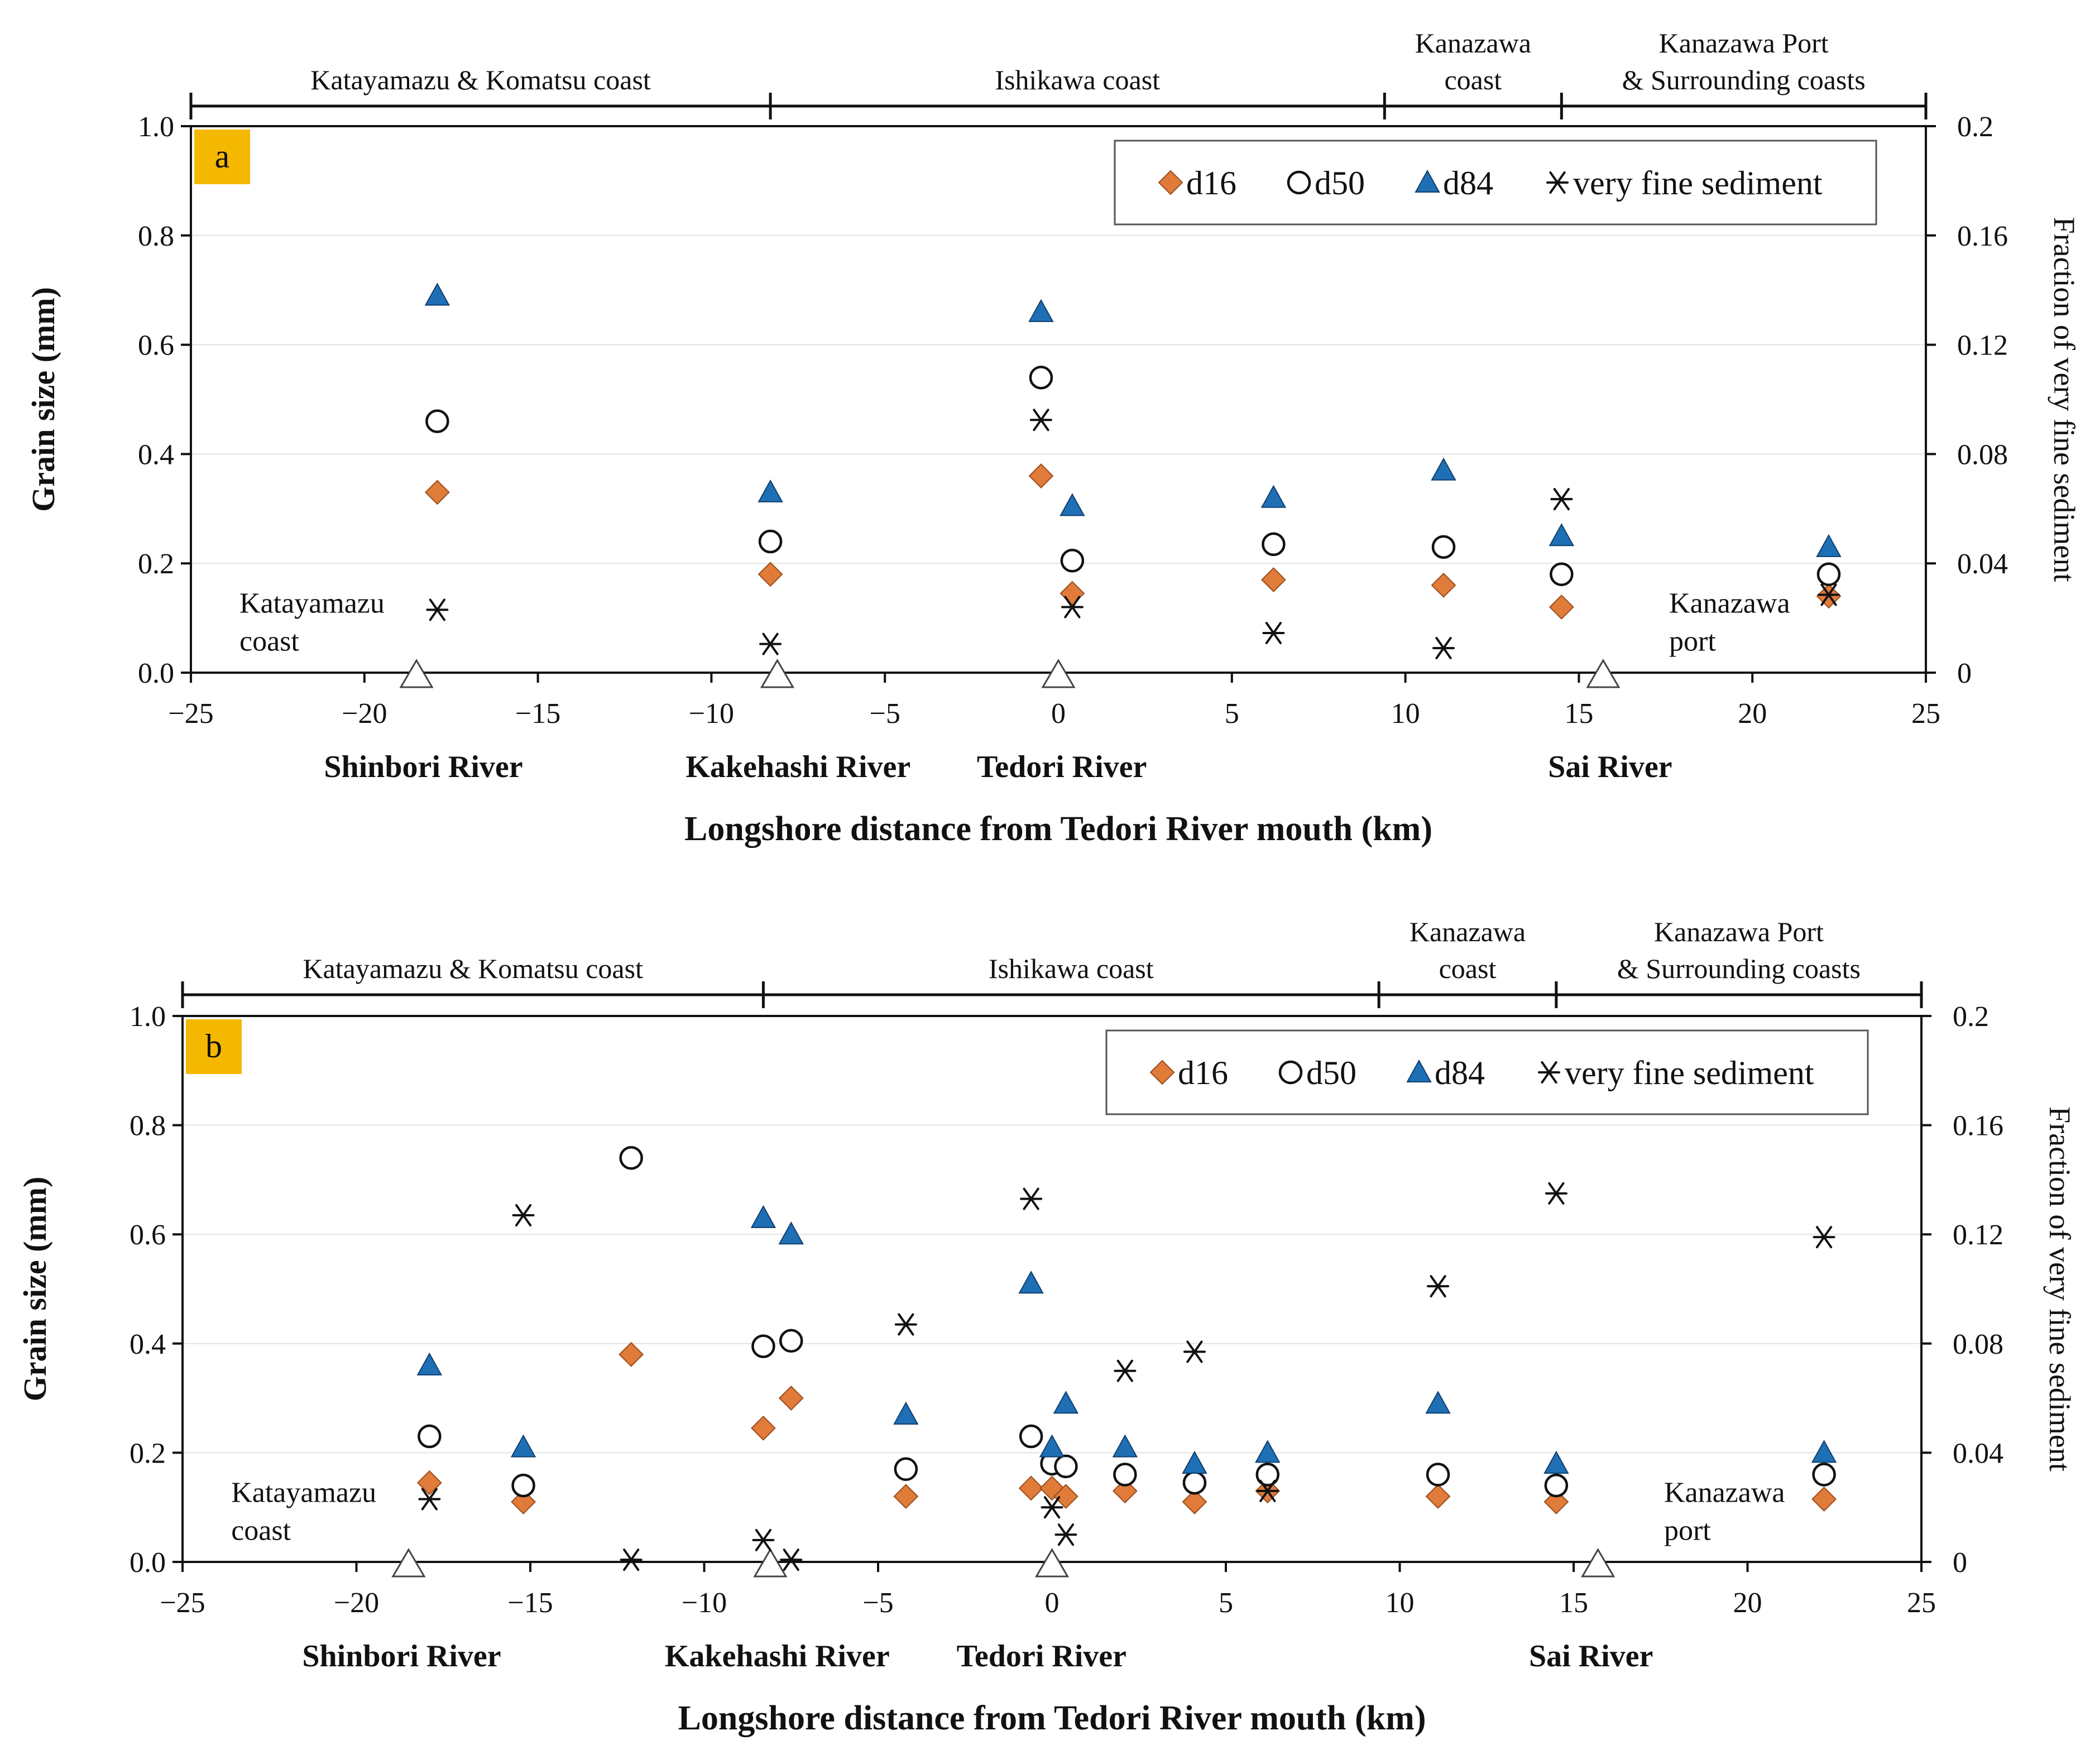 This screenshot has height=1764, width=2090. I want to click on panel-label-box, so click(214, 1046).